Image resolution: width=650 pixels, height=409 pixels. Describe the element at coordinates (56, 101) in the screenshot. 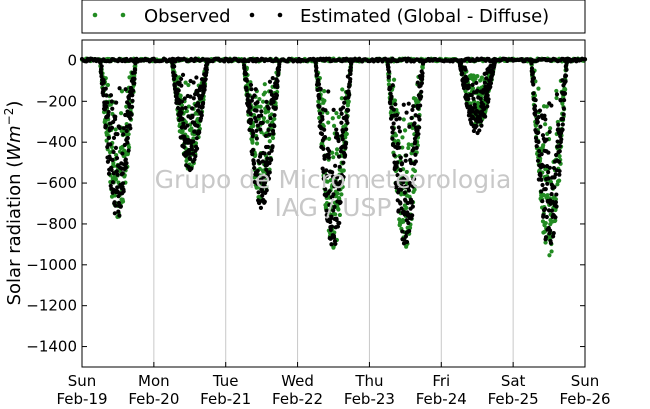

I see `y-tick-label: −200` at that location.